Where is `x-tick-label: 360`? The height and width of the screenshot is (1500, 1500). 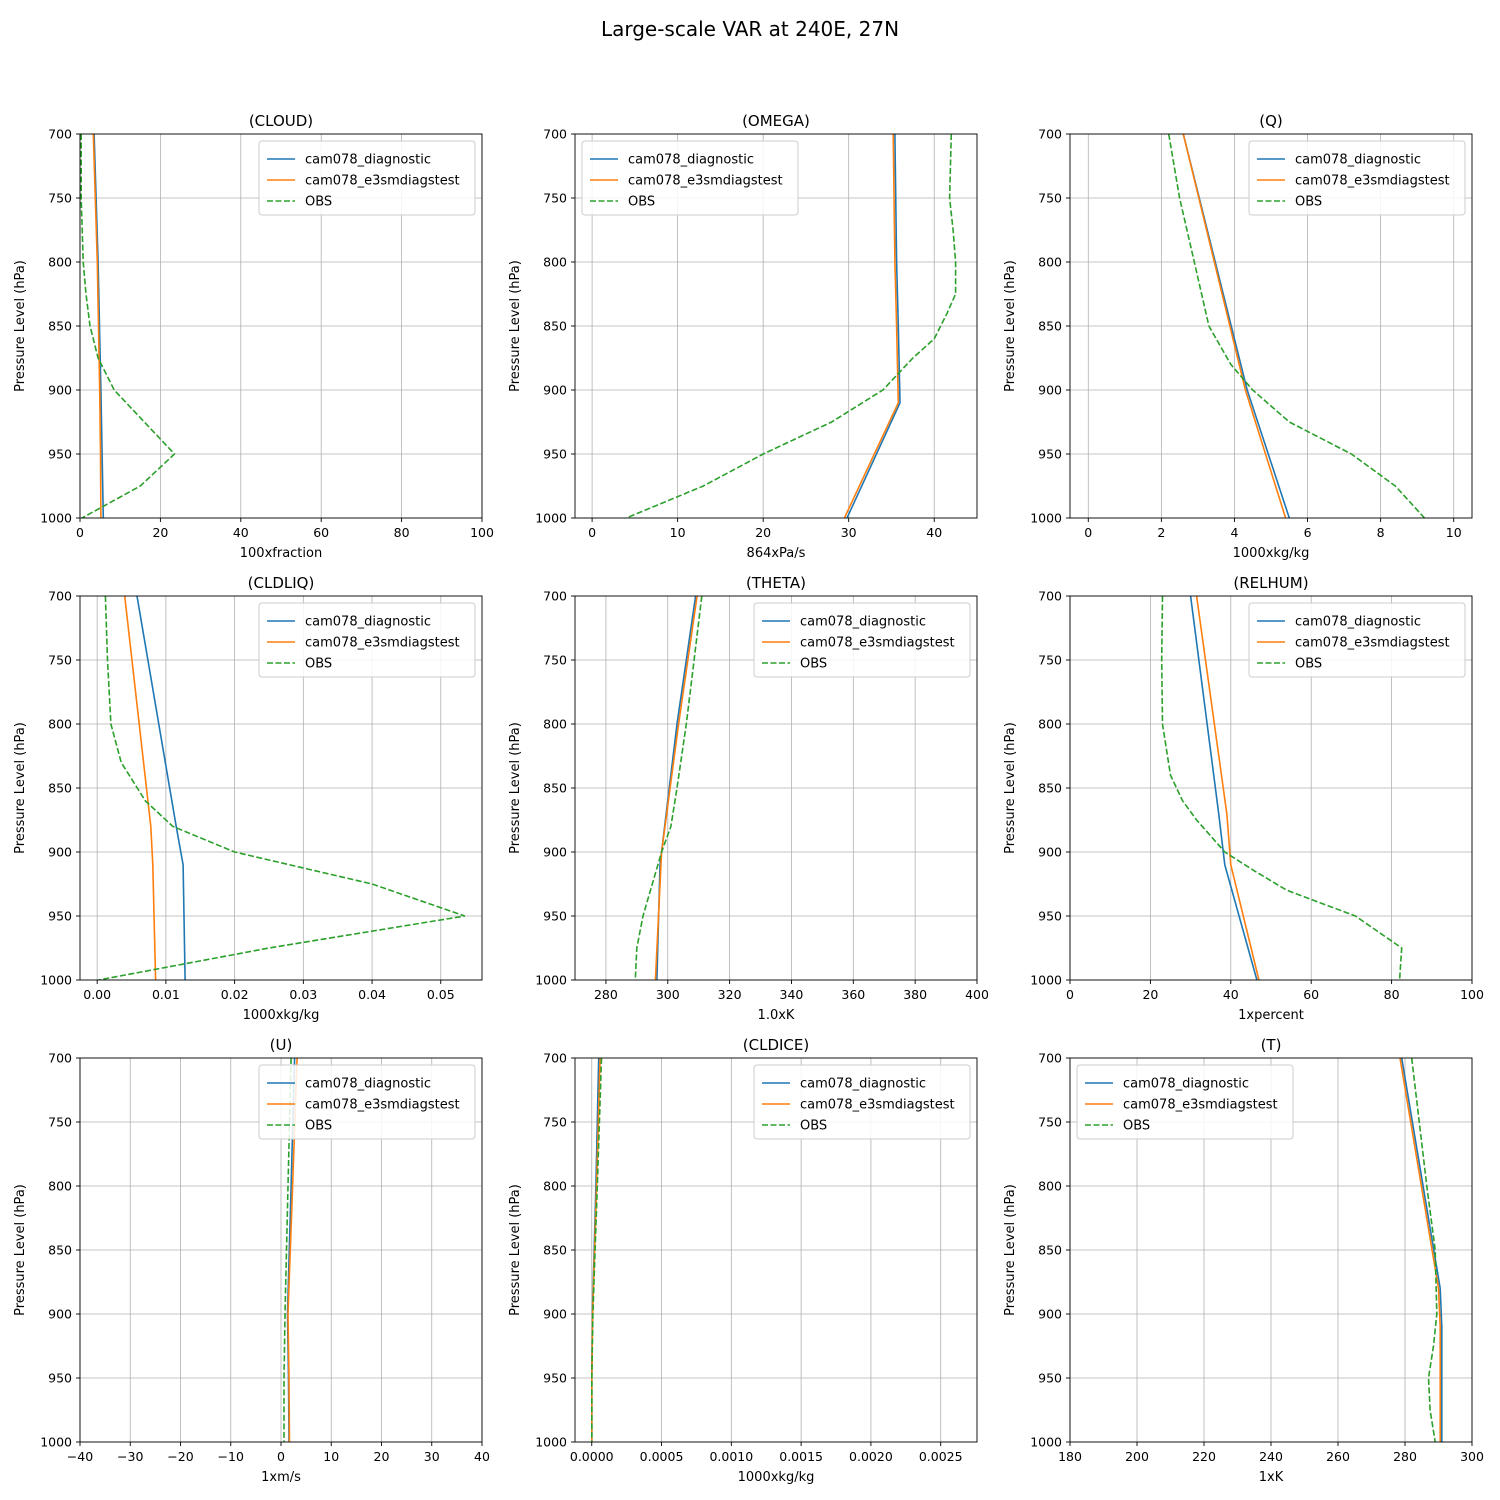 x-tick-label: 360 is located at coordinates (853, 994).